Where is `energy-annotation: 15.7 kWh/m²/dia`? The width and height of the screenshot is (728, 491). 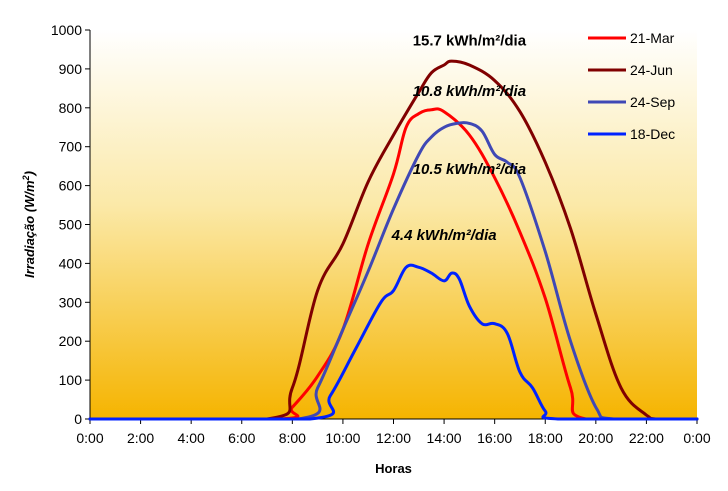
energy-annotation: 15.7 kWh/m²/dia is located at coordinates (470, 41).